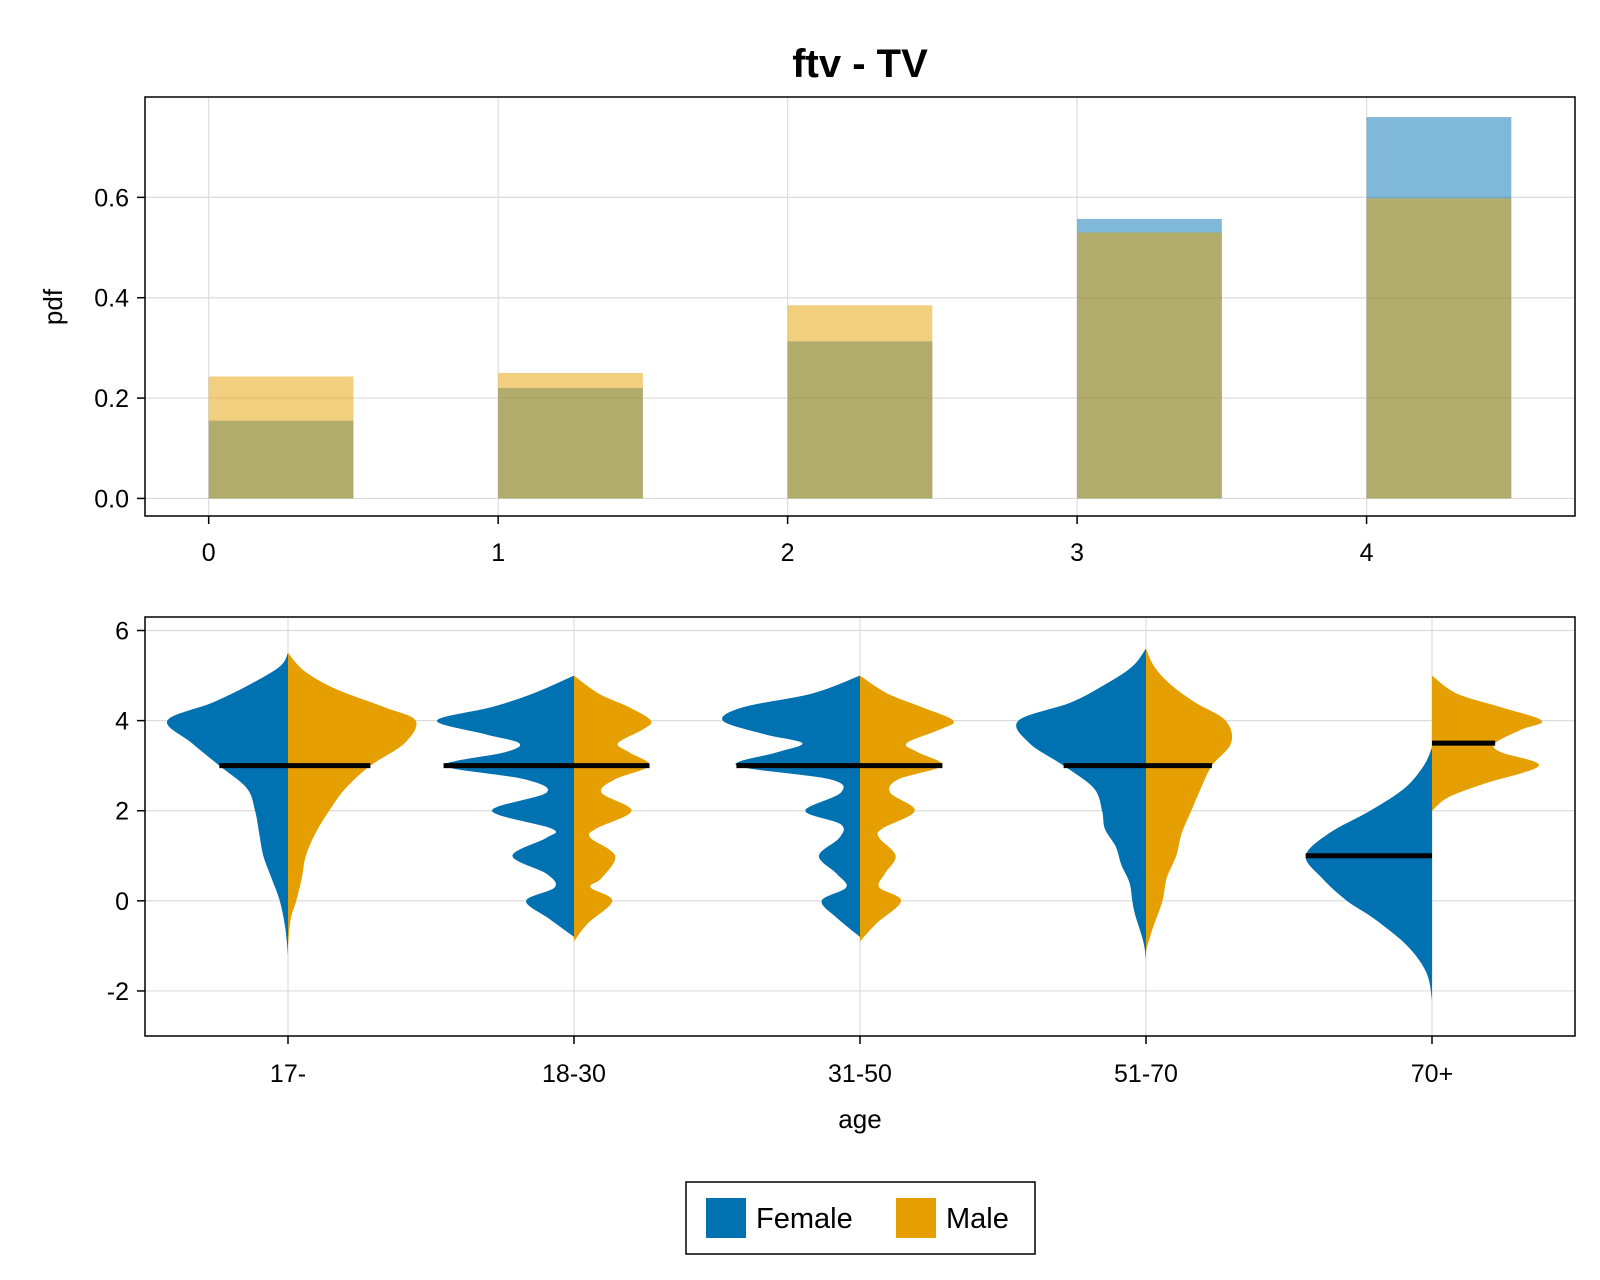 This screenshot has width=1600, height=1280. Describe the element at coordinates (859, 1119) in the screenshot. I see `violin-xlabel: age` at that location.